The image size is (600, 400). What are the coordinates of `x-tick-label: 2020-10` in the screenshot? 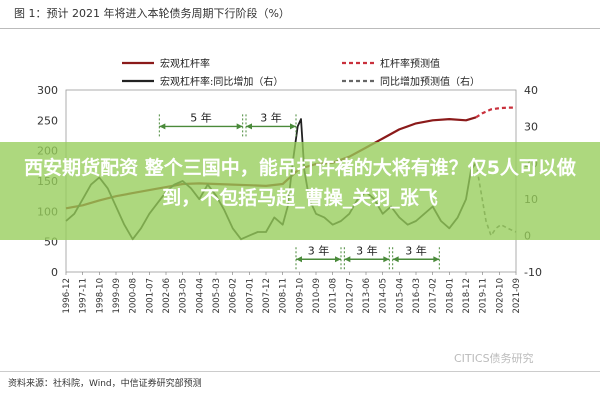 It's located at (500, 296).